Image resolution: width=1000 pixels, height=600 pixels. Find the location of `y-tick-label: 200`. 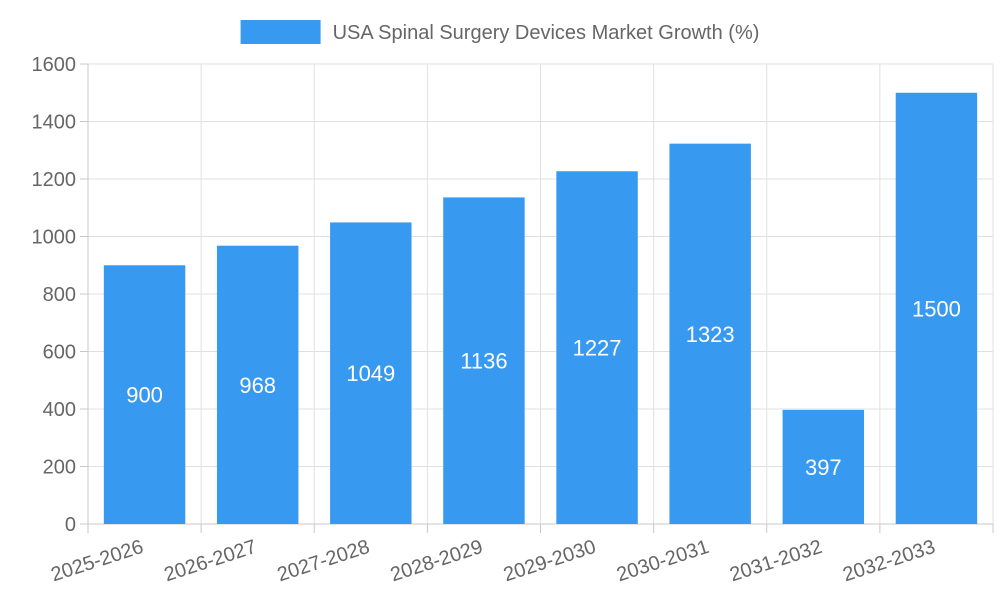

y-tick-label: 200 is located at coordinates (59, 468).